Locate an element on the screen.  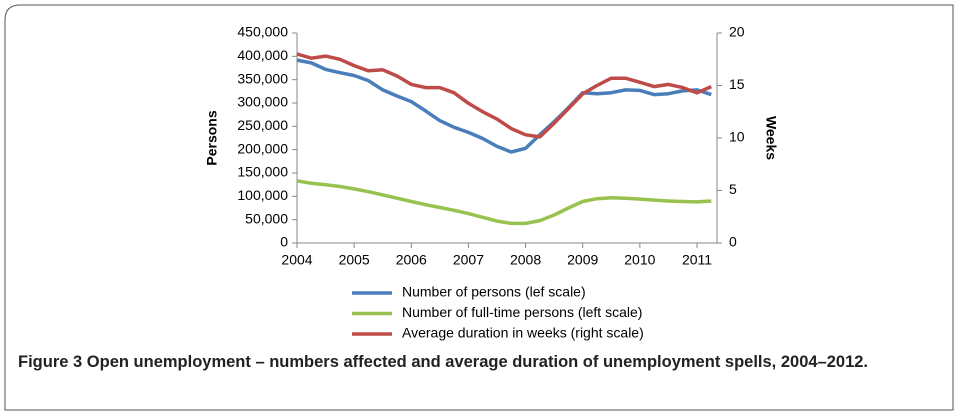
y-tick-label: 250,000 is located at coordinates (262, 125).